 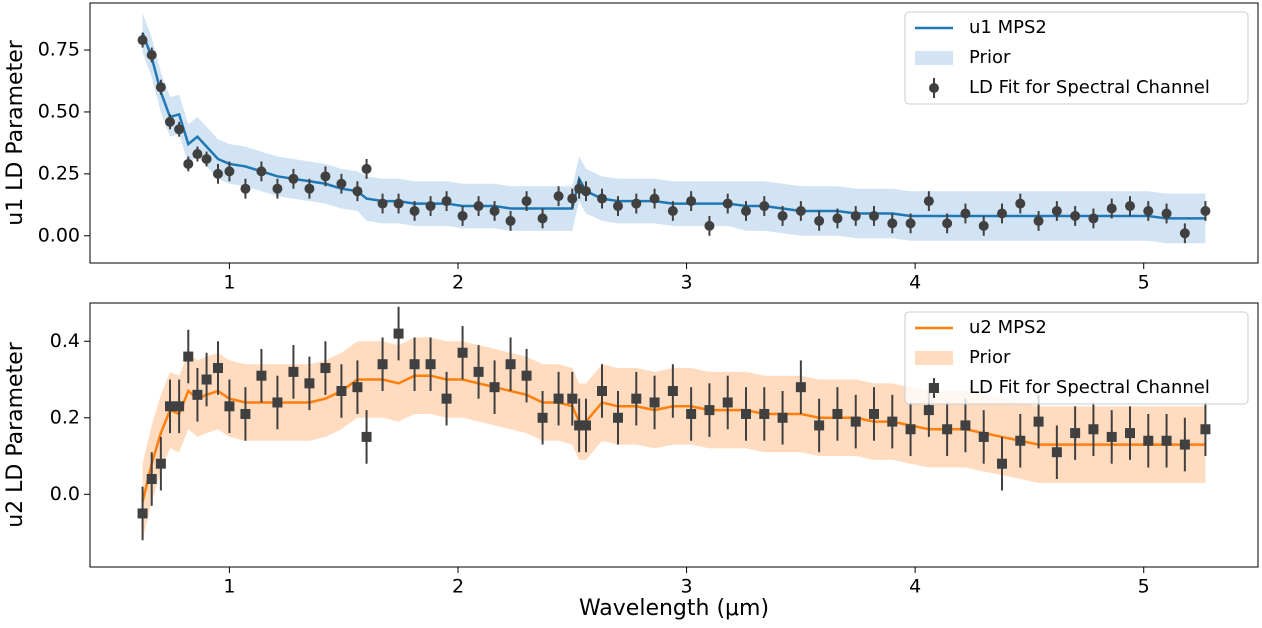 I want to click on legend-frame, so click(x=1076, y=58).